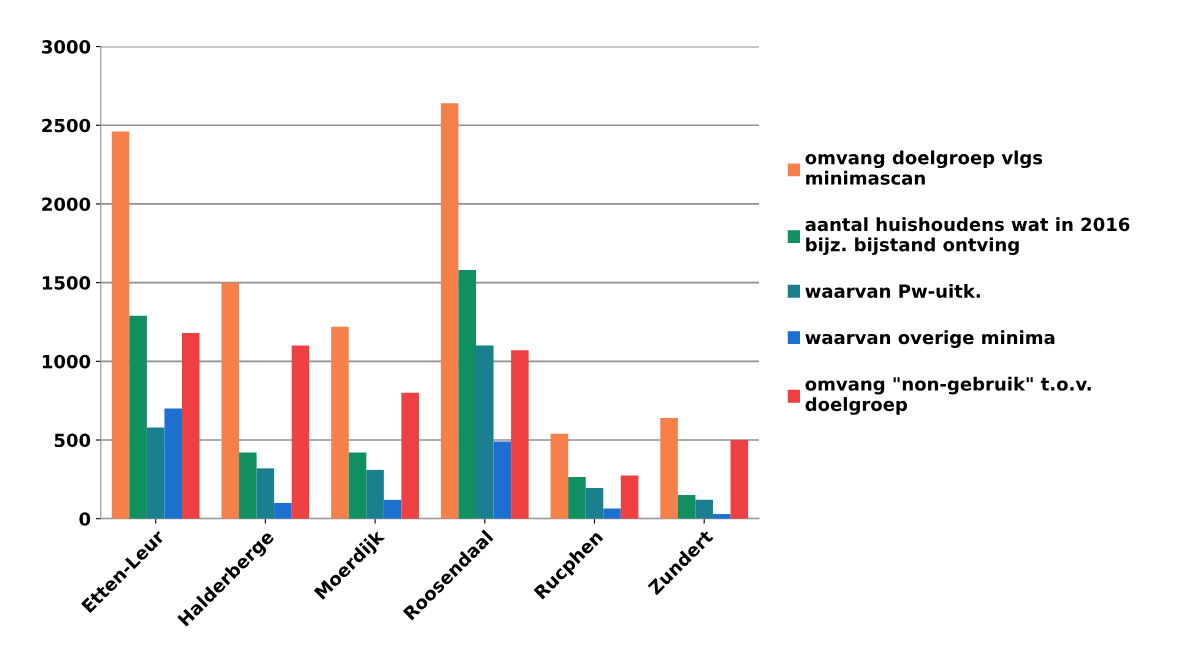 Image resolution: width=1186 pixels, height=665 pixels. What do you see at coordinates (66, 204) in the screenshot?
I see `y-tick-label: 2000` at bounding box center [66, 204].